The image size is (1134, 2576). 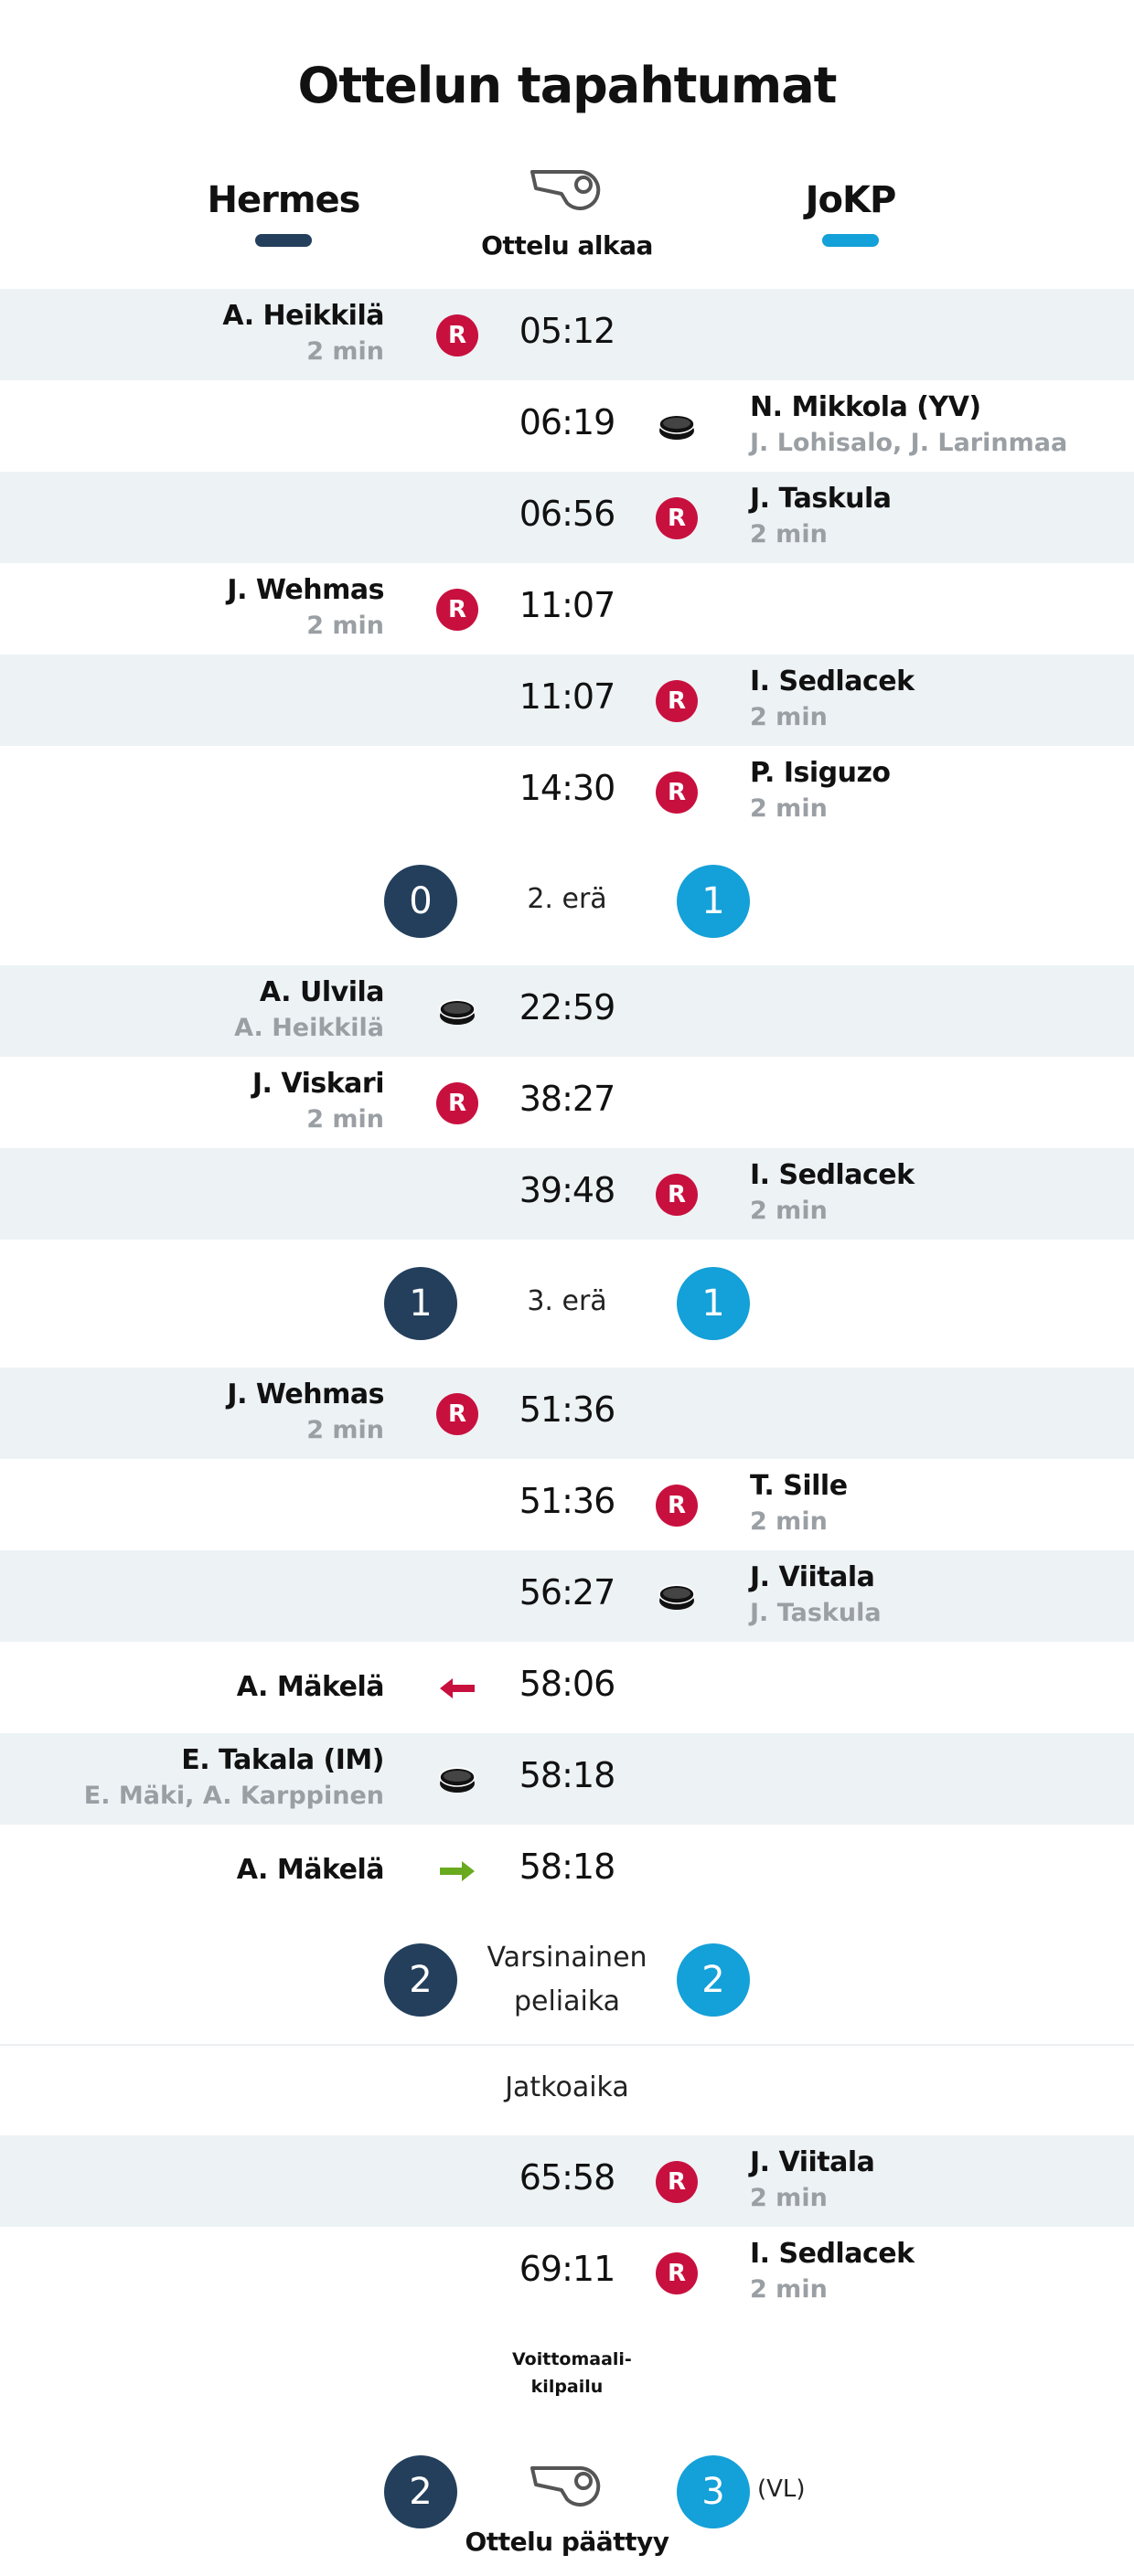 I want to click on assists: J. Taskula, so click(x=816, y=1613).